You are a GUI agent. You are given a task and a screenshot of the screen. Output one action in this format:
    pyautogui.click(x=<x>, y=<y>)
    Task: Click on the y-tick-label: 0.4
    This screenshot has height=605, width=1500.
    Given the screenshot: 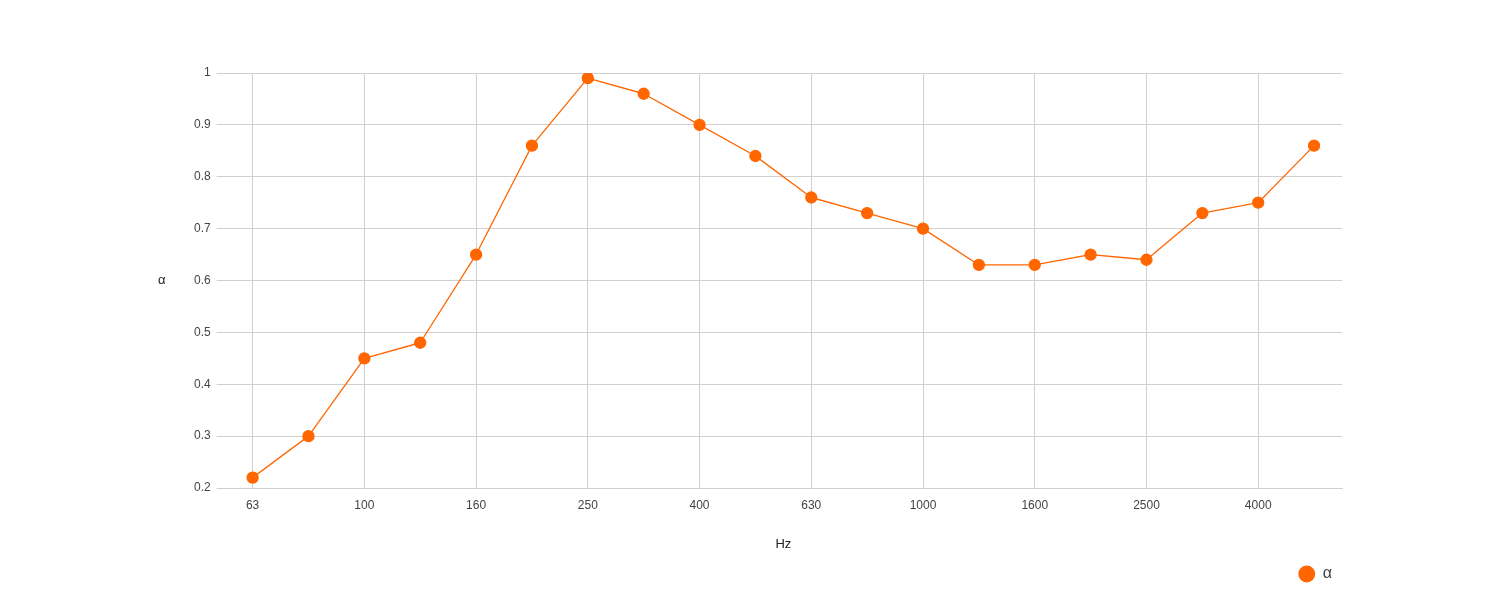 What is the action you would take?
    pyautogui.click(x=202, y=383)
    